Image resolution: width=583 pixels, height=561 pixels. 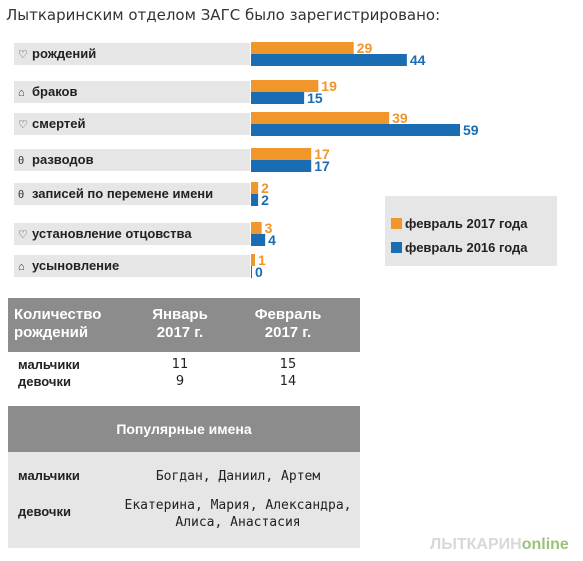 What do you see at coordinates (44, 381) in the screenshot?
I see `row-girls-label: девочки` at bounding box center [44, 381].